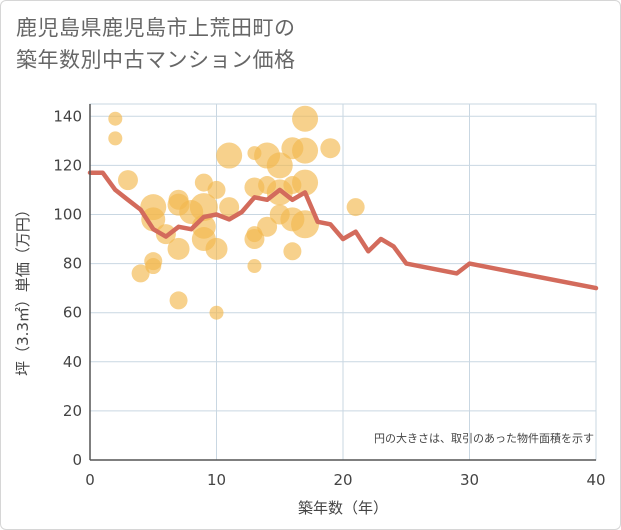  I want to click on x-tick-label: 30, so click(469, 480).